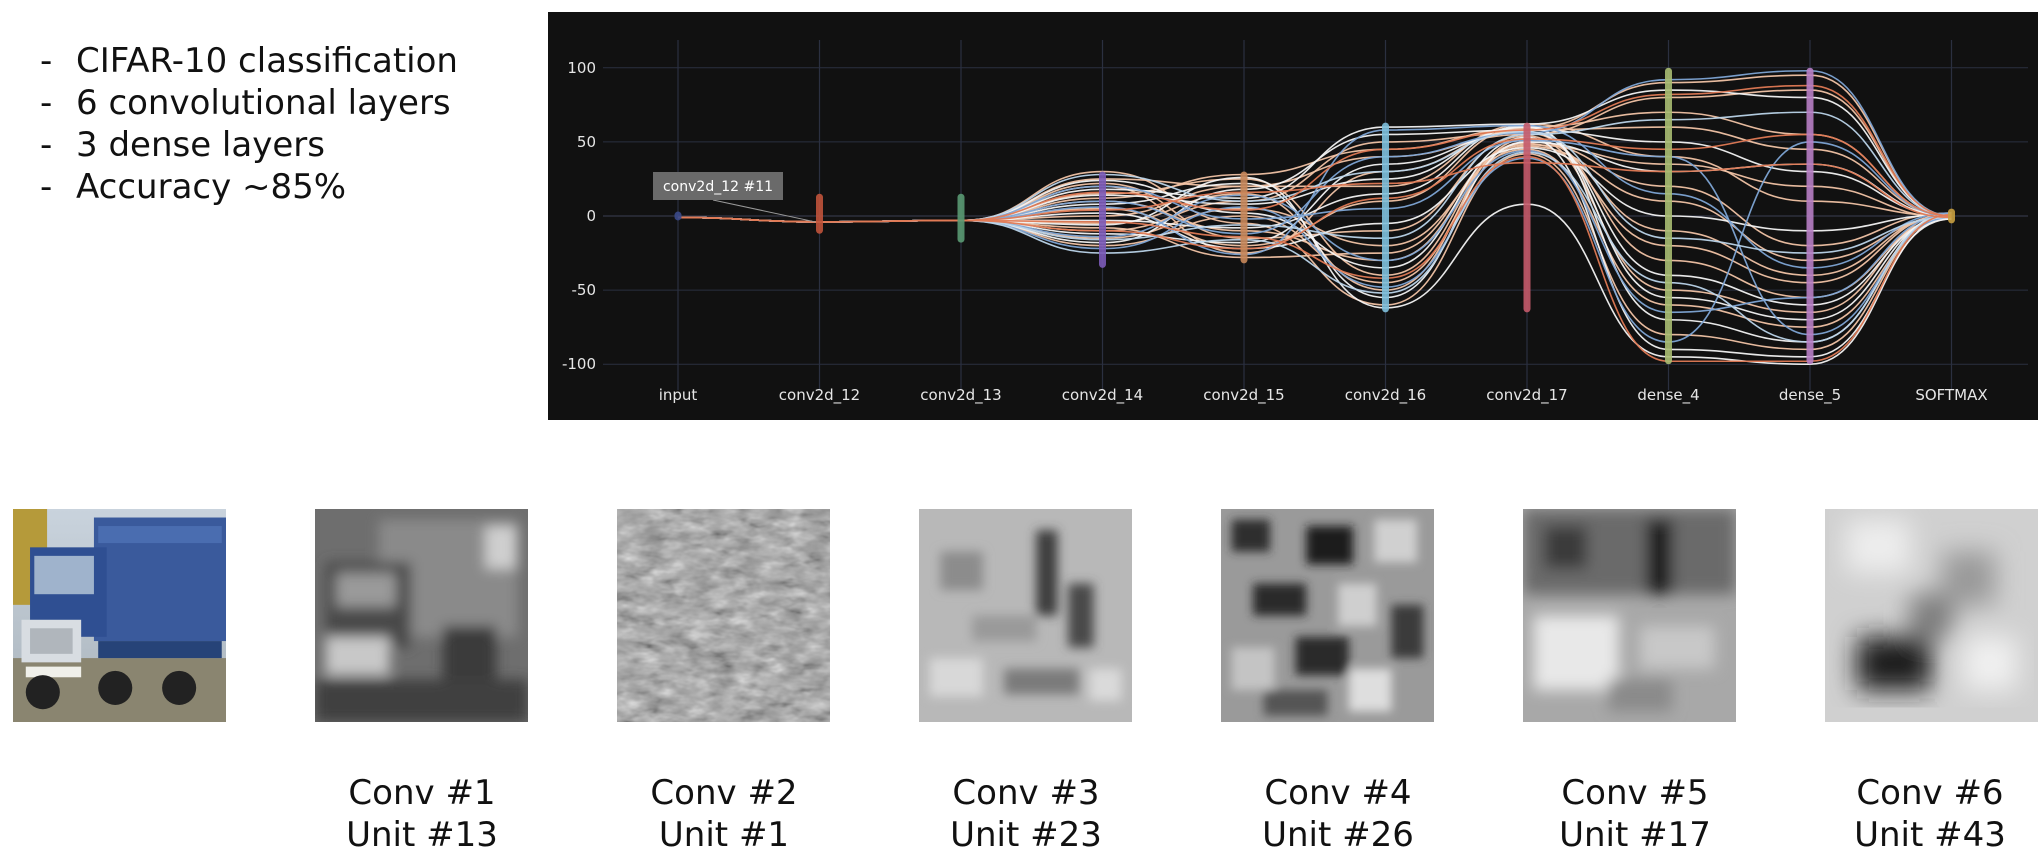 This screenshot has width=2044, height=868. What do you see at coordinates (263, 103) in the screenshot?
I see `summary-text: 6 convolutional layers` at bounding box center [263, 103].